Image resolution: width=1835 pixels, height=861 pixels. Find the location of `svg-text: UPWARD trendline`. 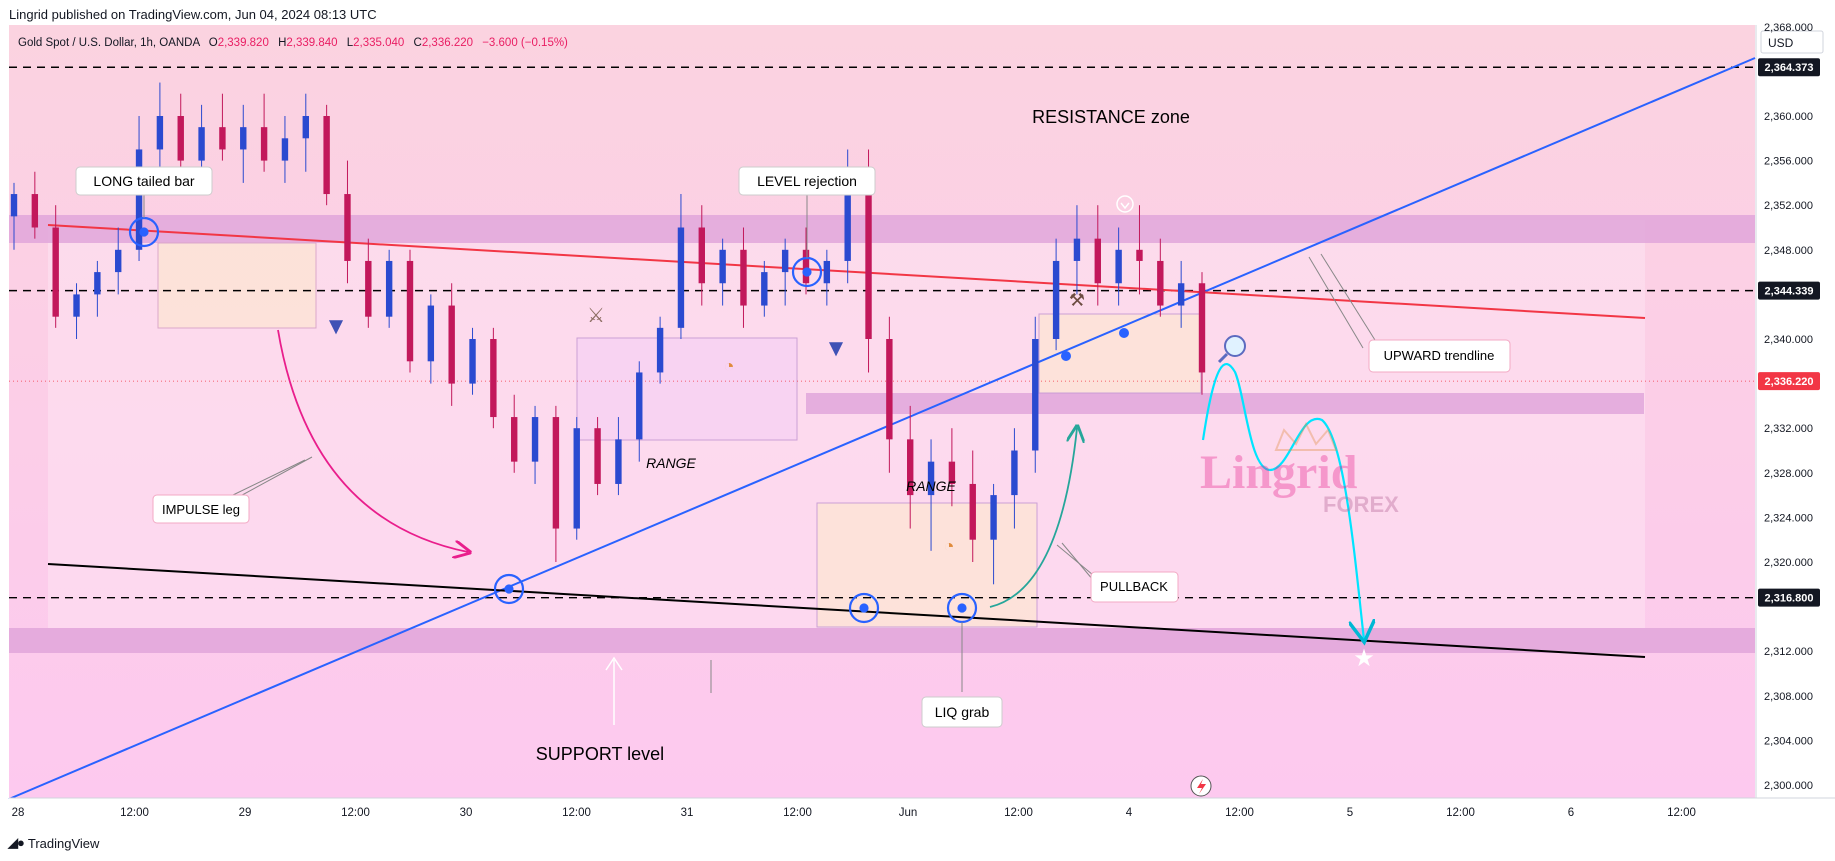

svg-text: UPWARD trendline is located at coordinates (1439, 355).